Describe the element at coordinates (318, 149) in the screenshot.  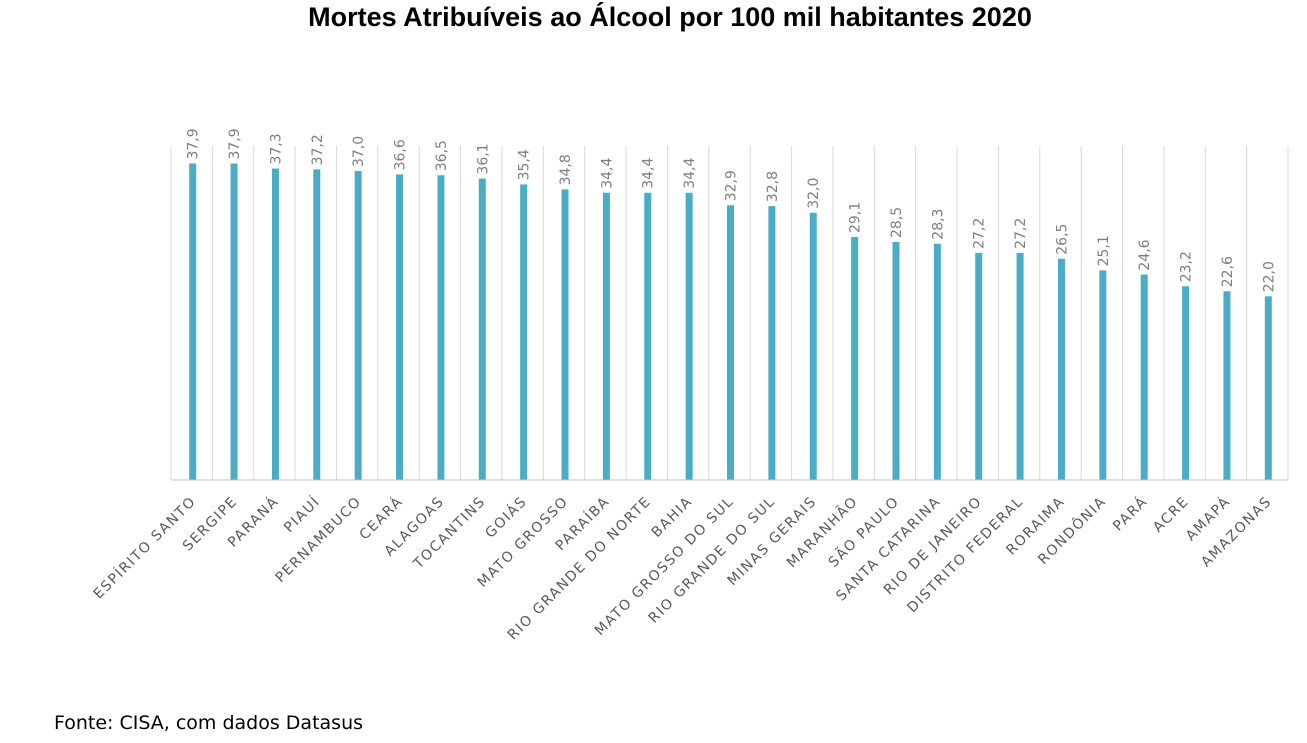
I see `value-label: 37,2` at that location.